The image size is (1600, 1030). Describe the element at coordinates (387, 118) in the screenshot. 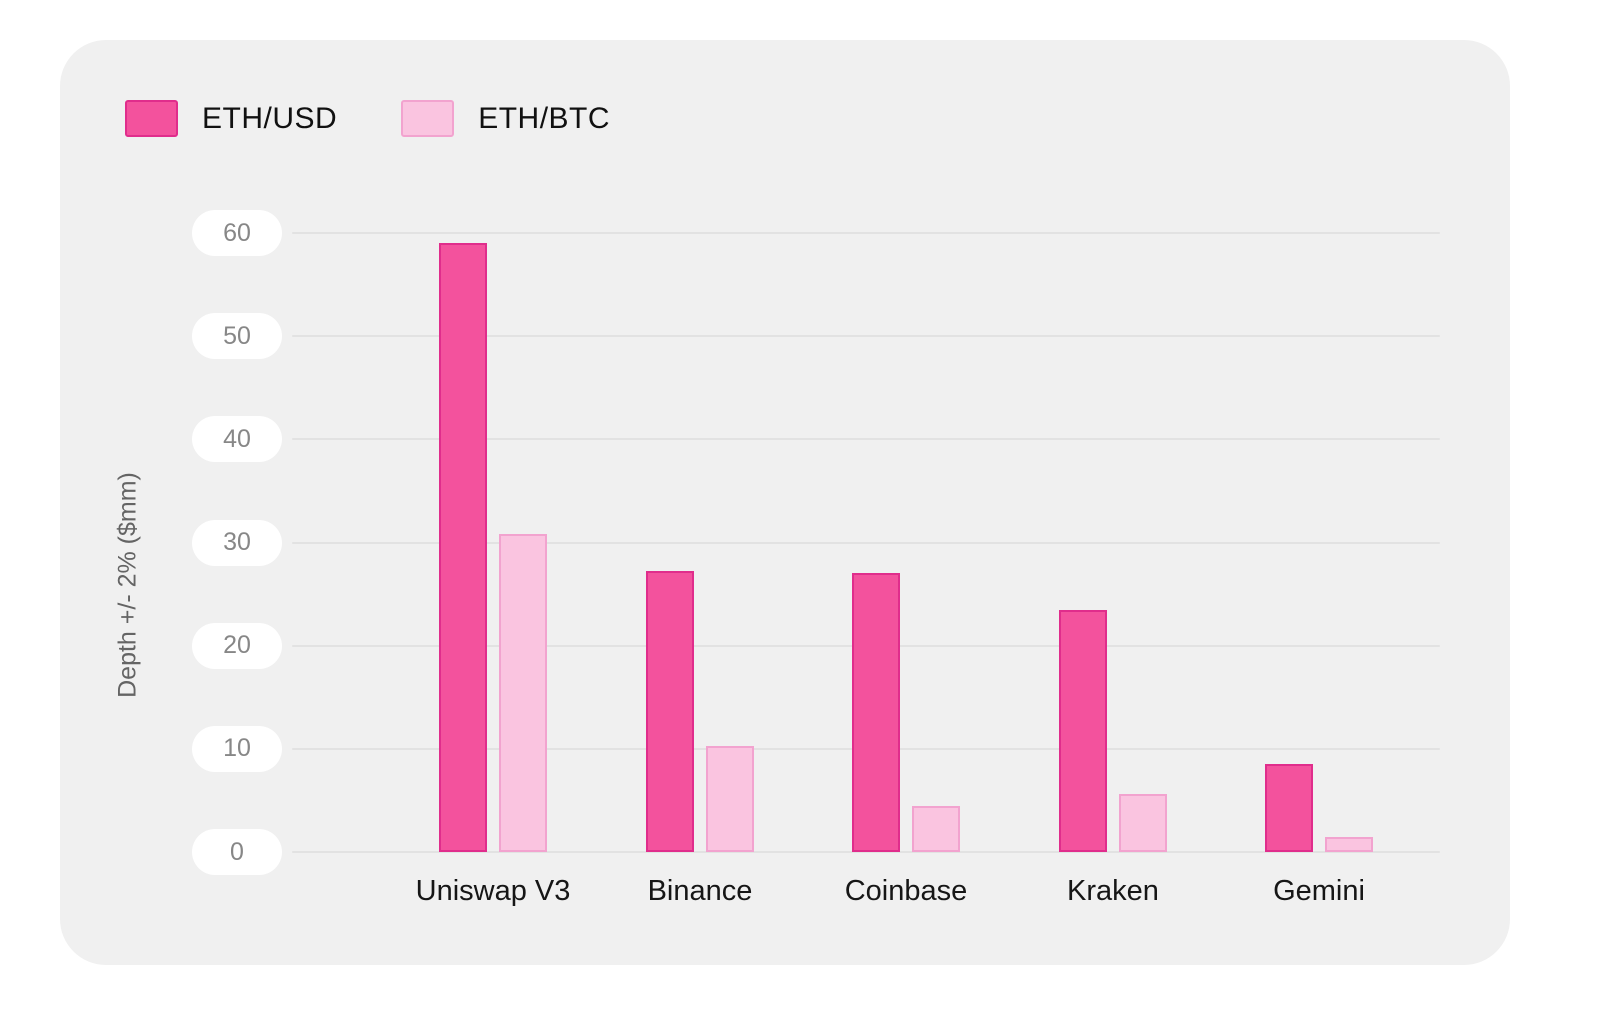

I see `chart-legend: ETH/USD ETH/BTC` at that location.